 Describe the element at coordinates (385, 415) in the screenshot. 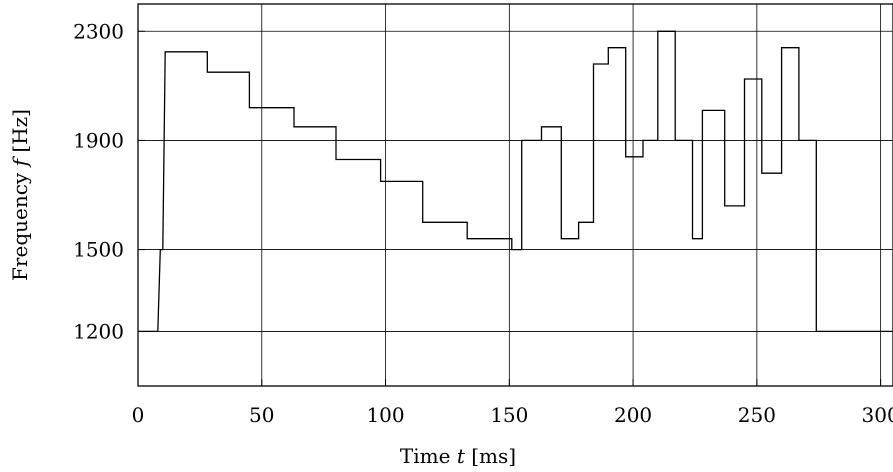

I see `x-tick-label: 100` at that location.